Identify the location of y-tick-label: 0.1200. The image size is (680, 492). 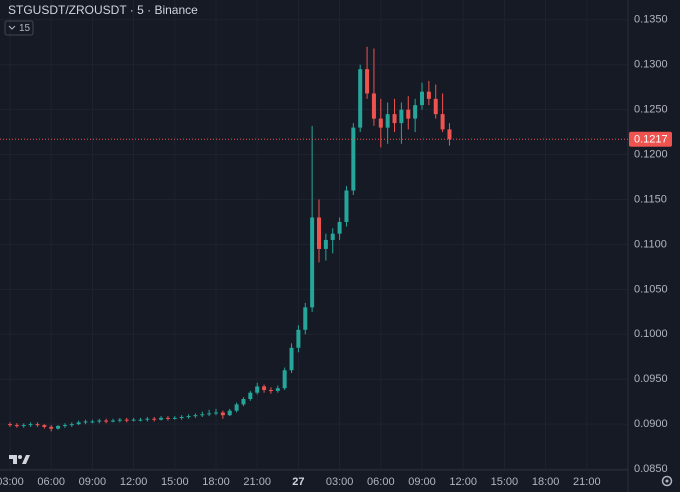
(651, 154).